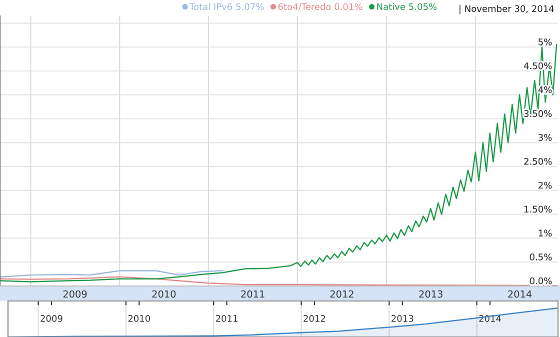  What do you see at coordinates (545, 137) in the screenshot?
I see `y-tick-label: 3%` at bounding box center [545, 137].